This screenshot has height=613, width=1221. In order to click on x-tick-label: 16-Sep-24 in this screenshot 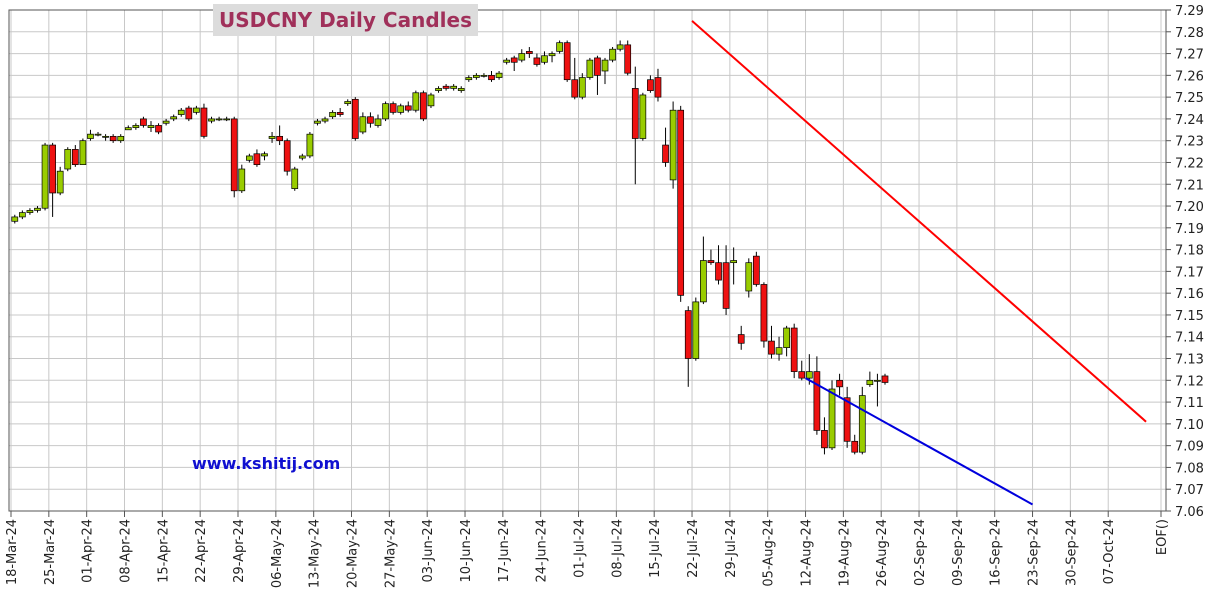, I will do `click(996, 552)`.